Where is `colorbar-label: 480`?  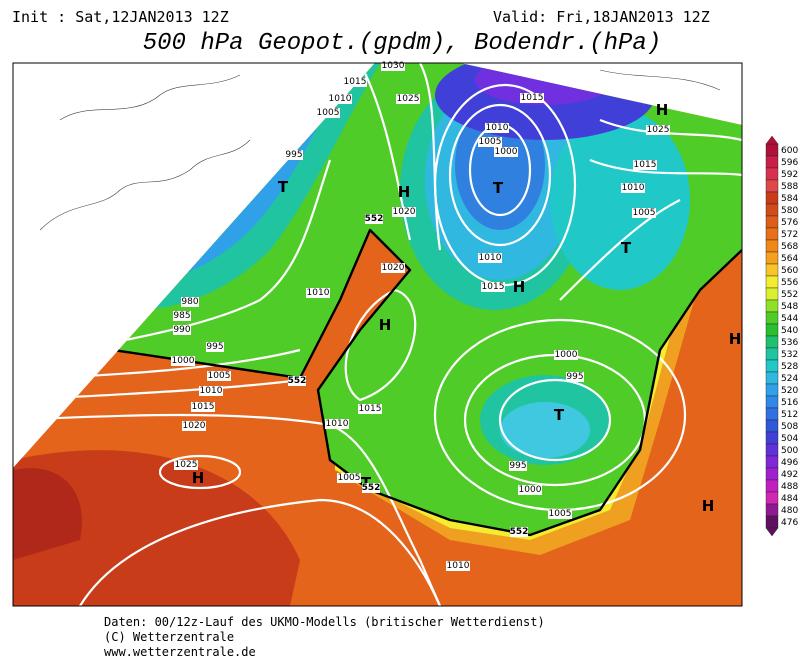 colorbar-label: 480 is located at coordinates (789, 511).